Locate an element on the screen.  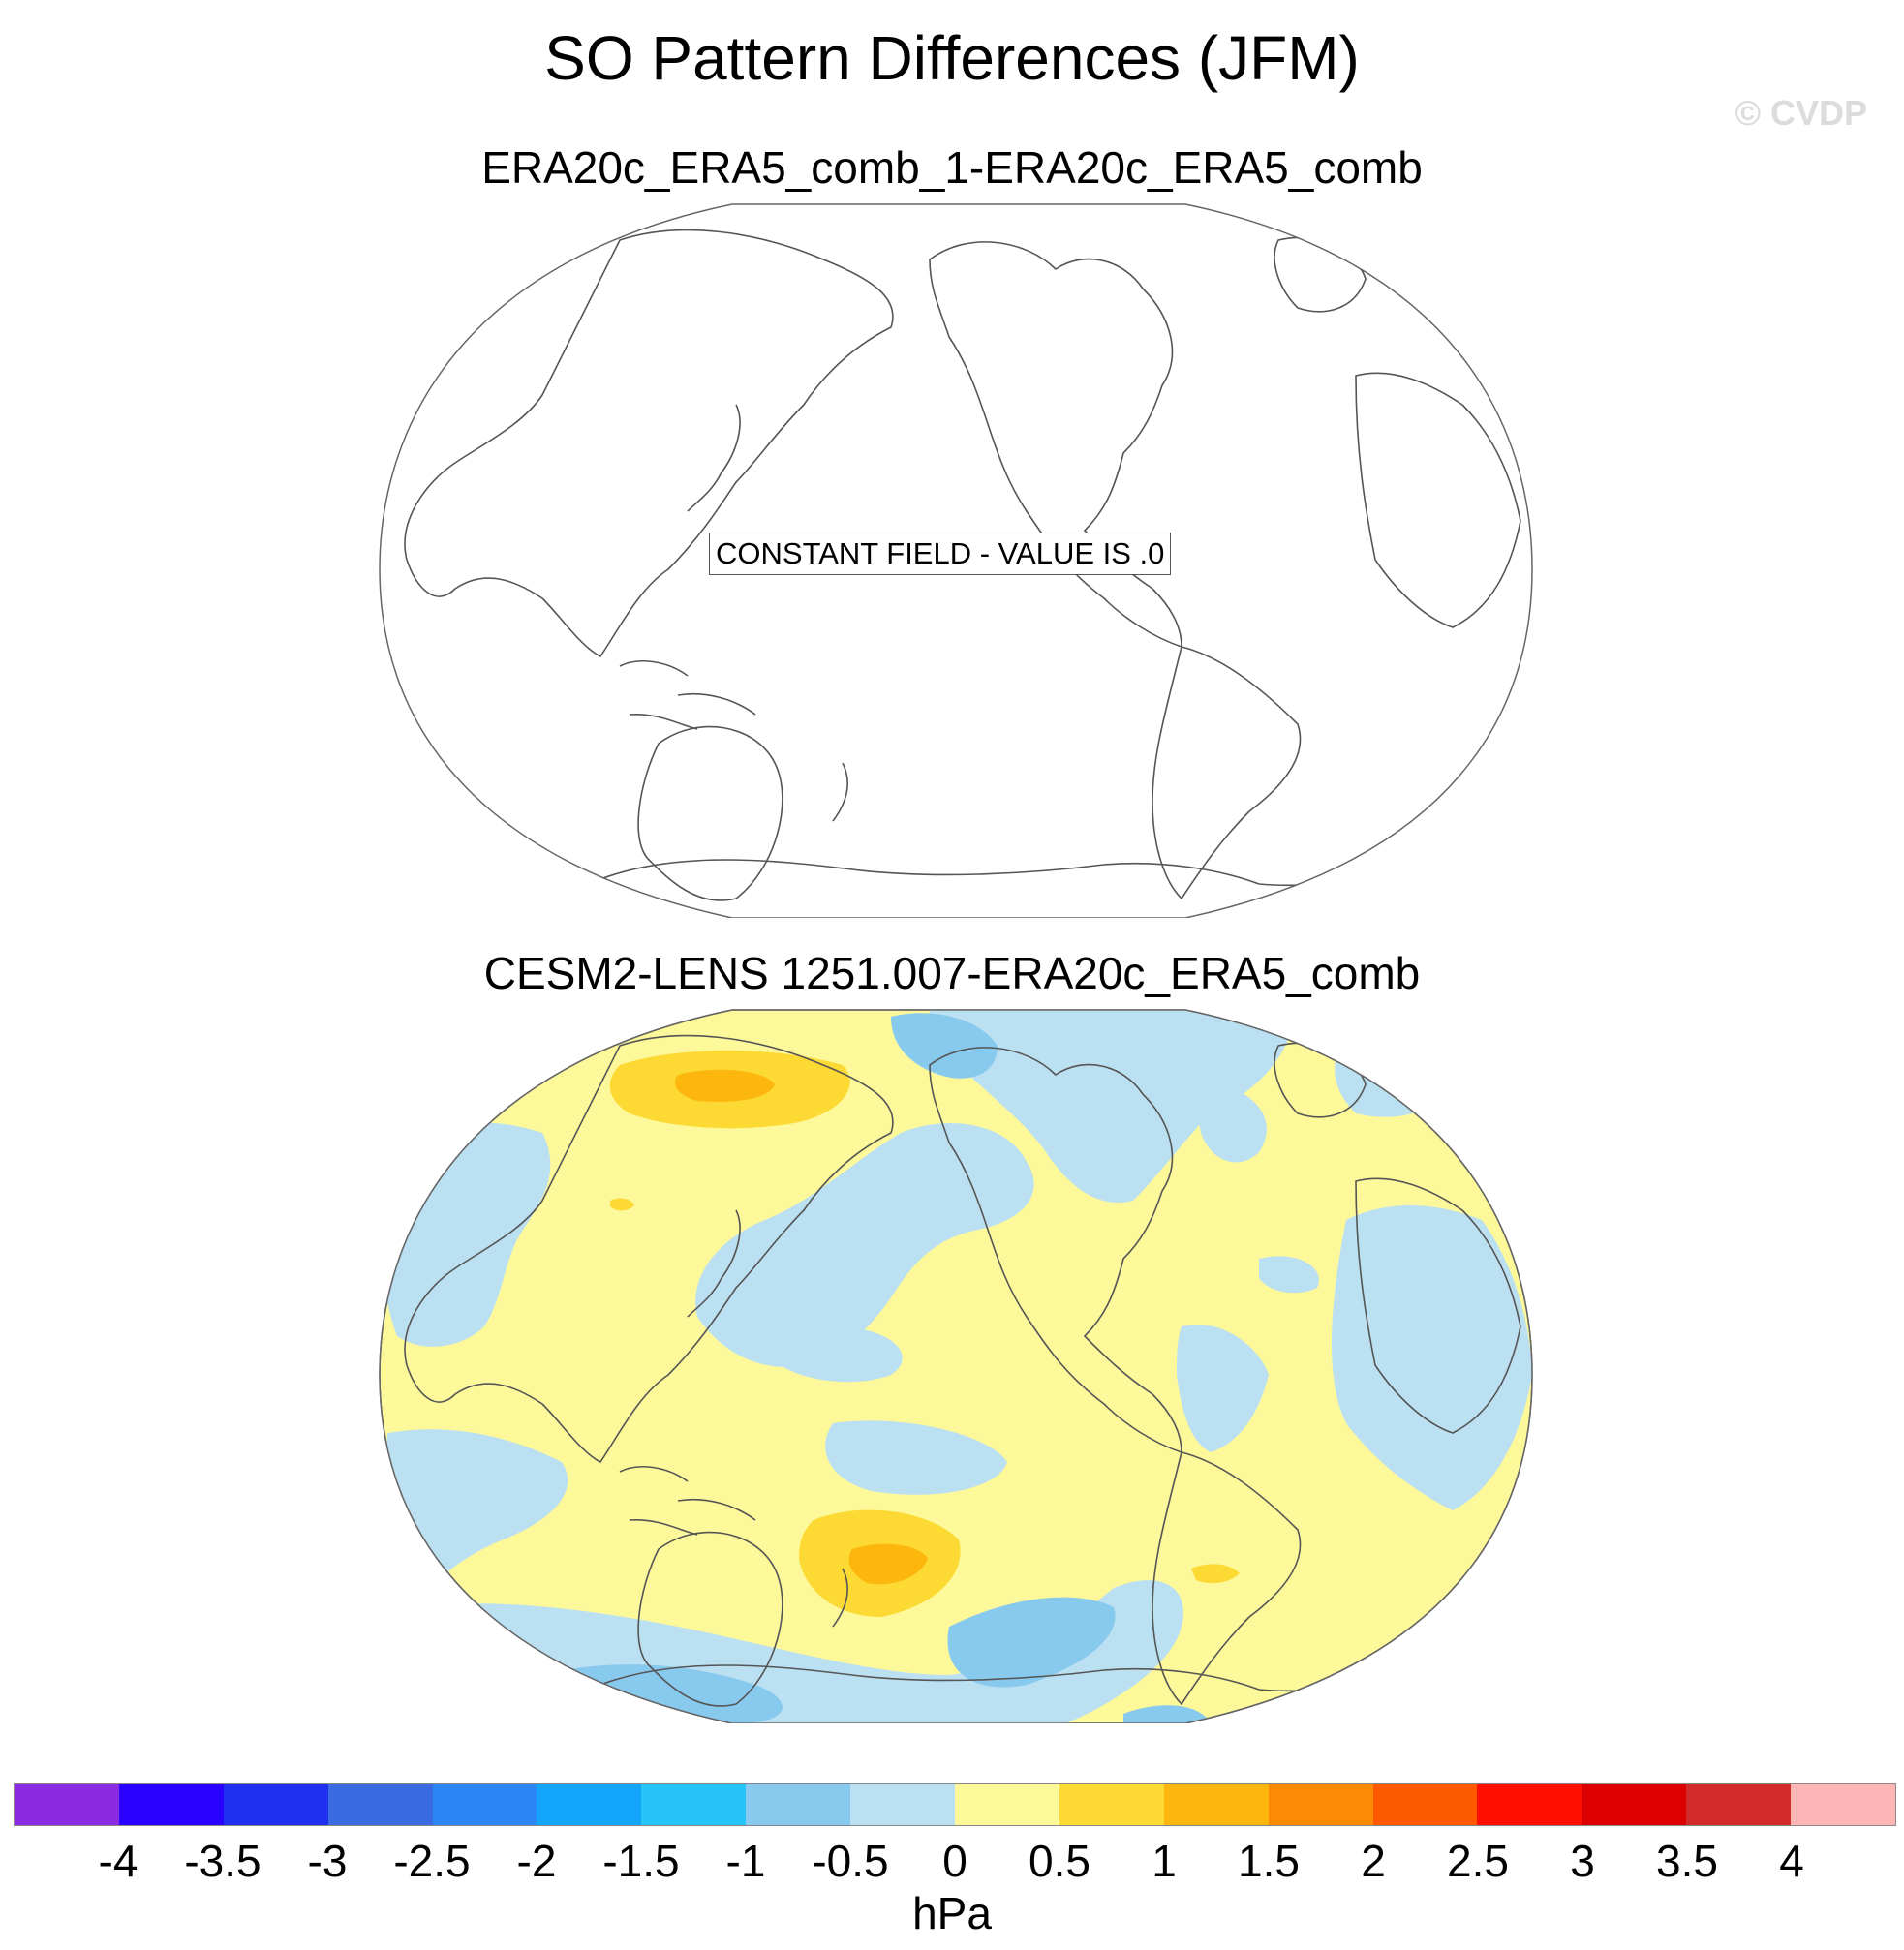
colorbar-tick-label: -4 is located at coordinates (118, 1861).